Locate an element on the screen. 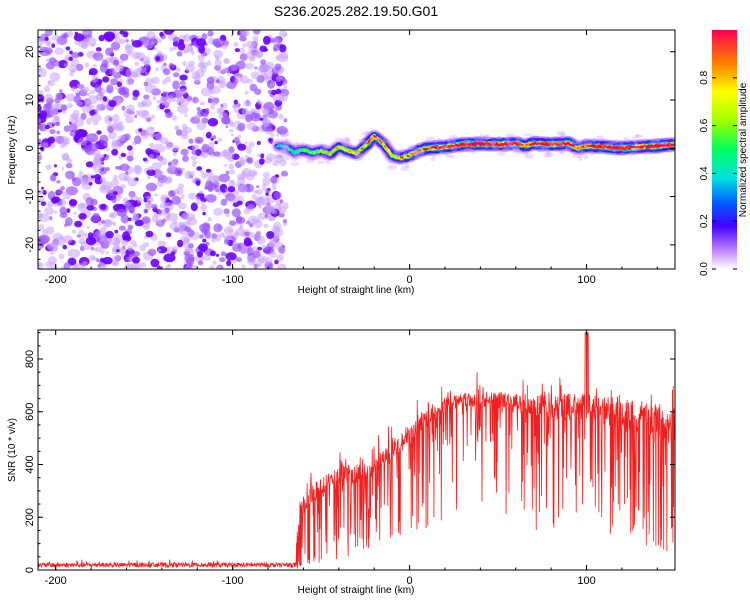 This screenshot has height=605, width=750. colorbar-tick-label: 0.8 is located at coordinates (704, 77).